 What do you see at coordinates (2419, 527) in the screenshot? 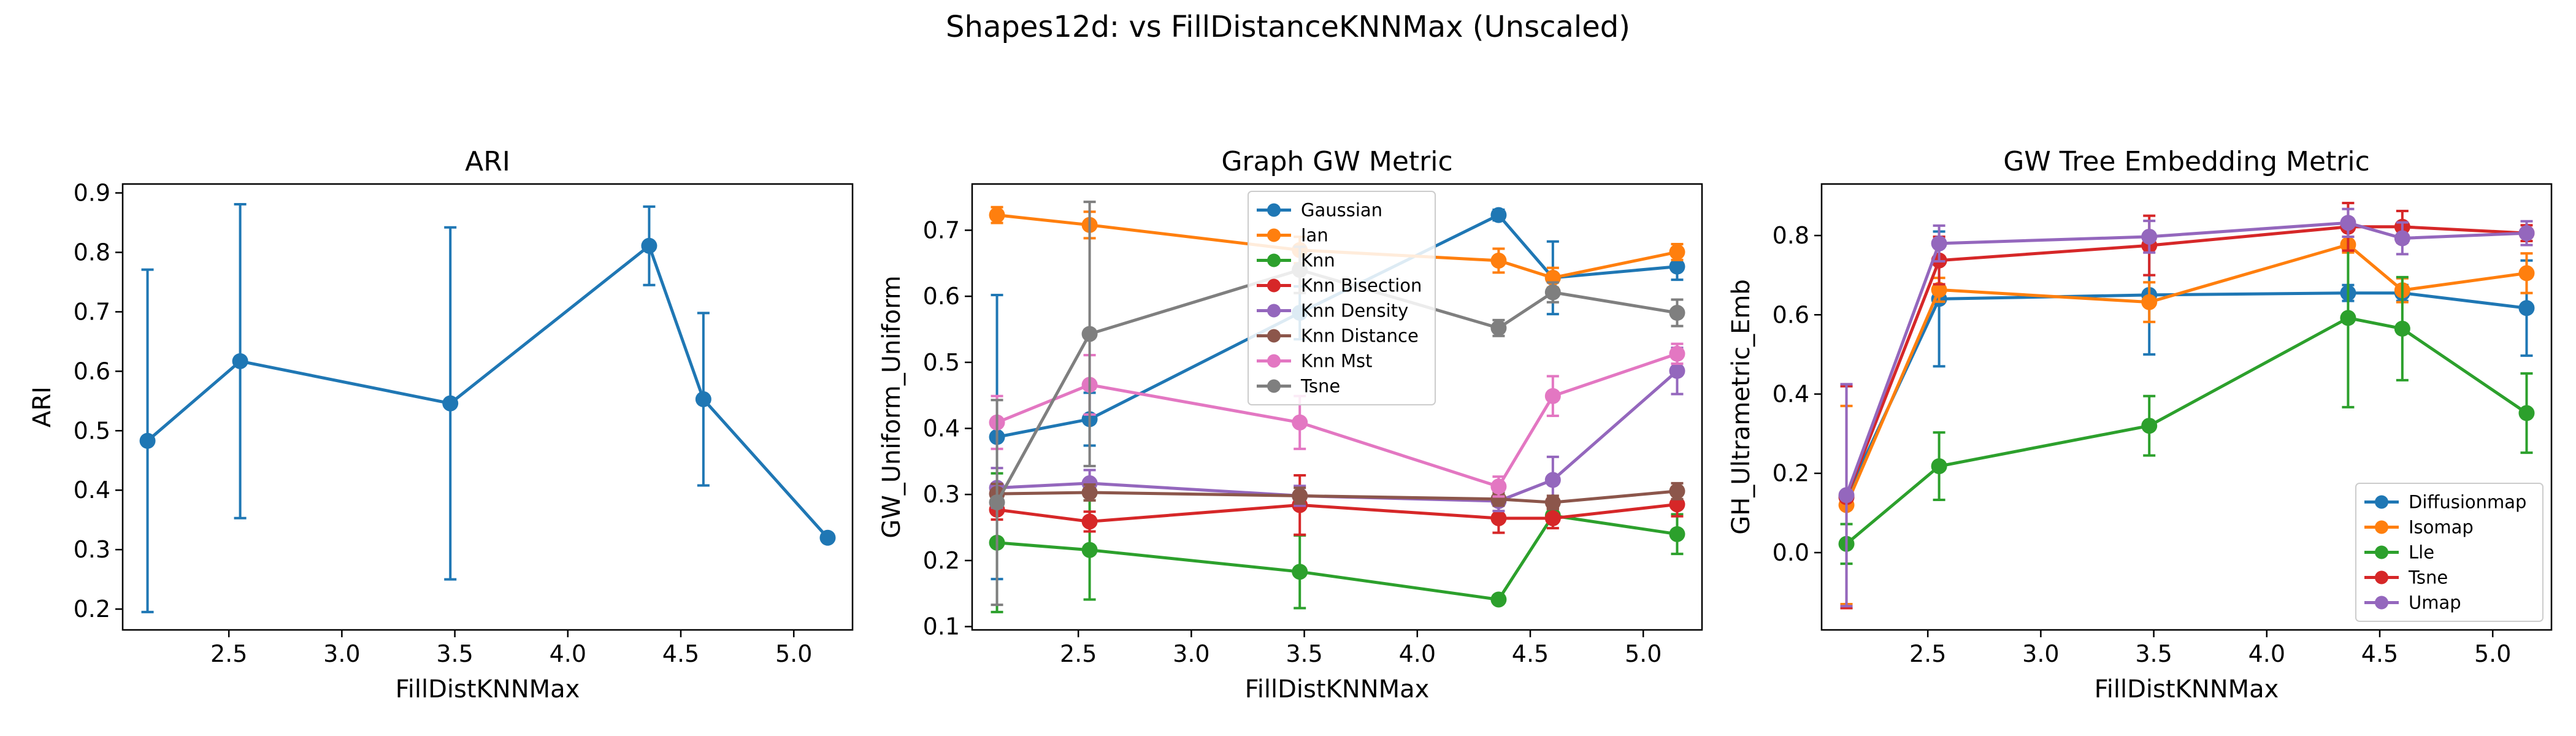
I see `legend-item: Isomap` at bounding box center [2419, 527].